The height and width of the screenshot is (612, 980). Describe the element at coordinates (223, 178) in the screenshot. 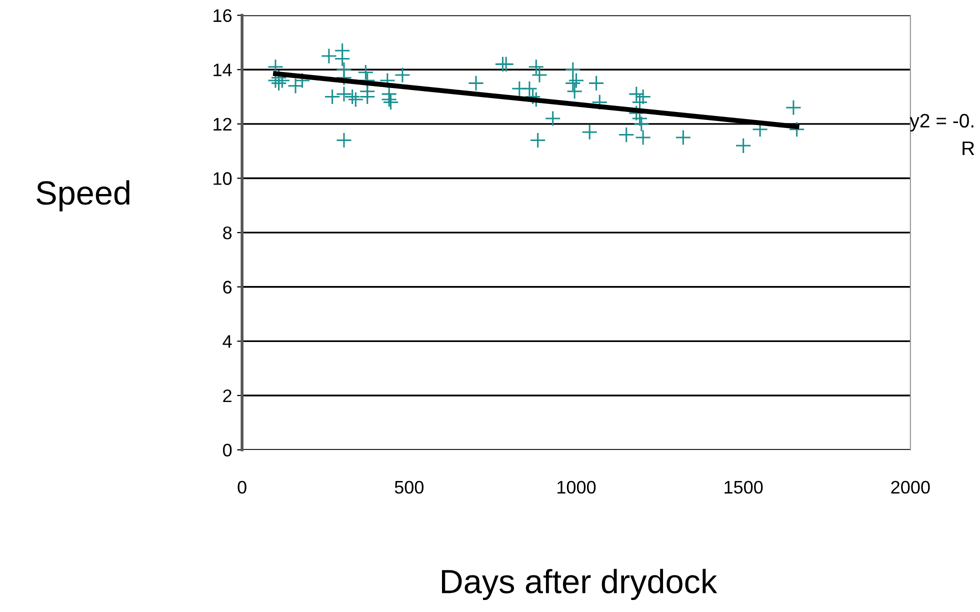

I see `y-tick-label: 10` at that location.